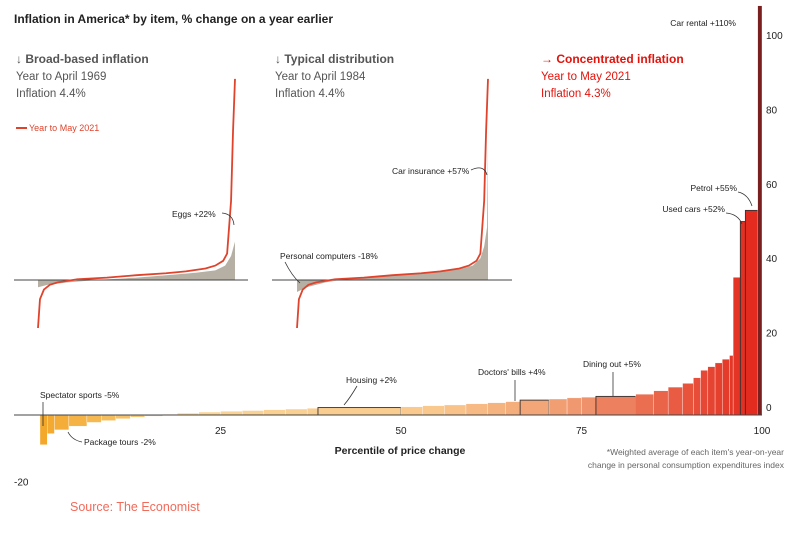 Image resolution: width=800 pixels, height=540 pixels. What do you see at coordinates (400, 451) in the screenshot?
I see `x-axis-label: Percentile of price change` at bounding box center [400, 451].